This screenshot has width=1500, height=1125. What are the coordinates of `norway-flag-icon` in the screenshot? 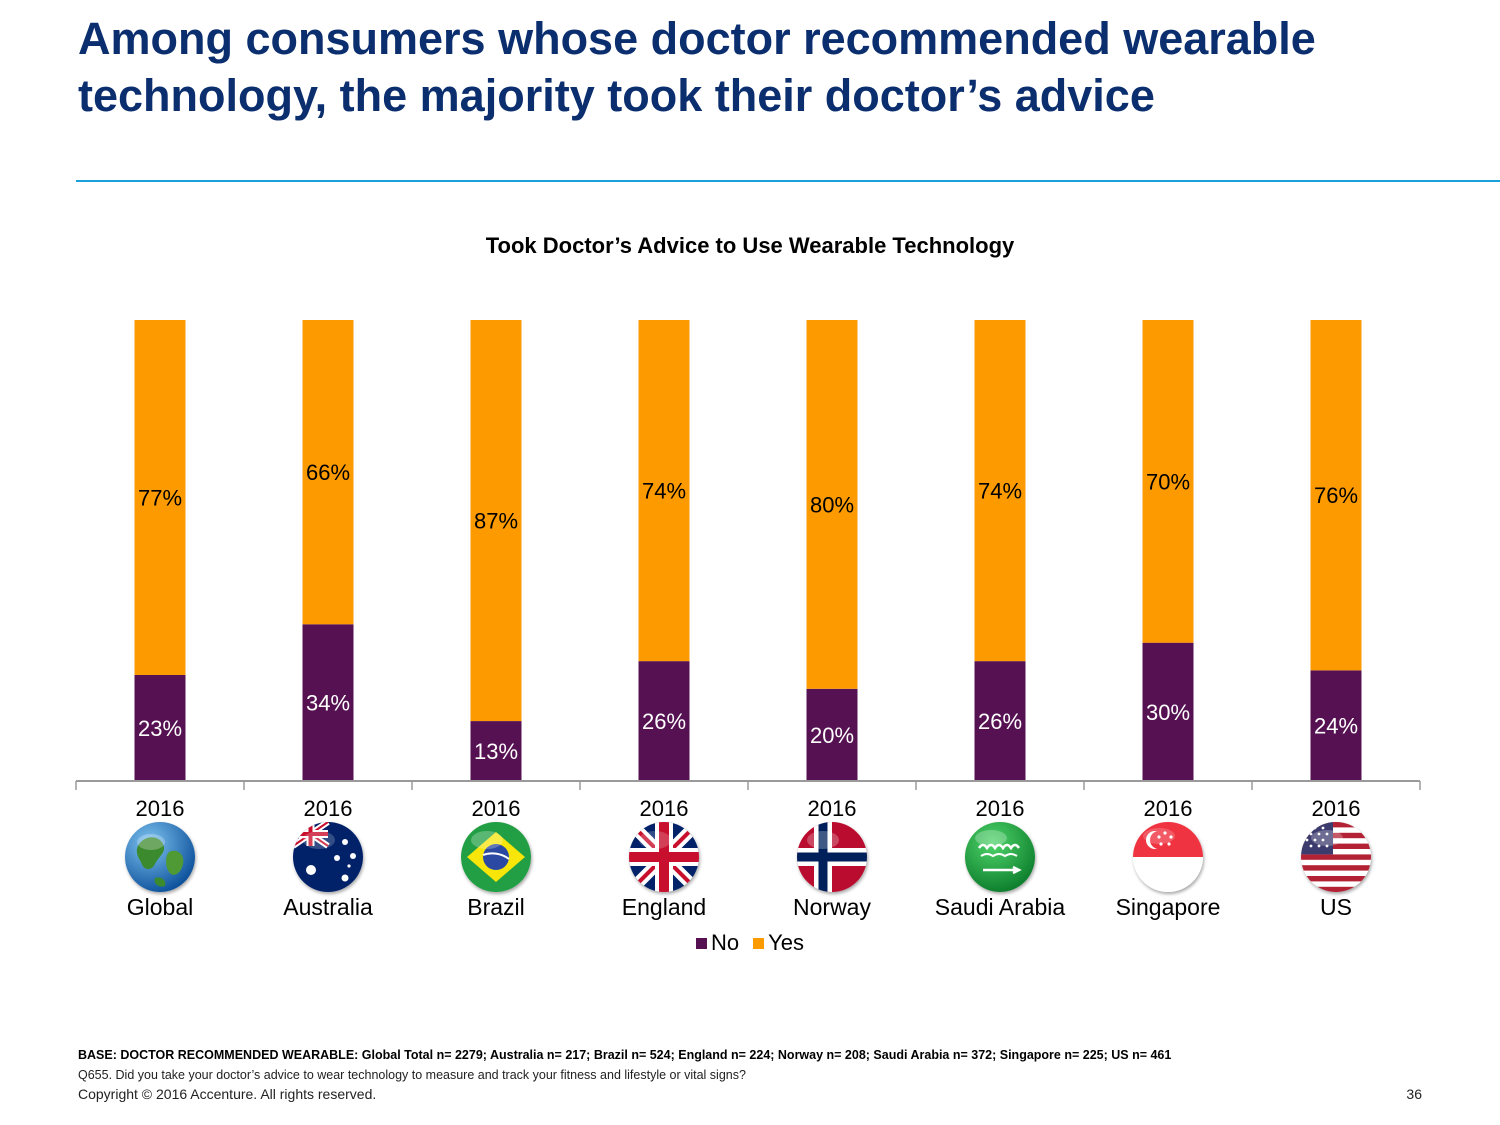 It's located at (832, 857).